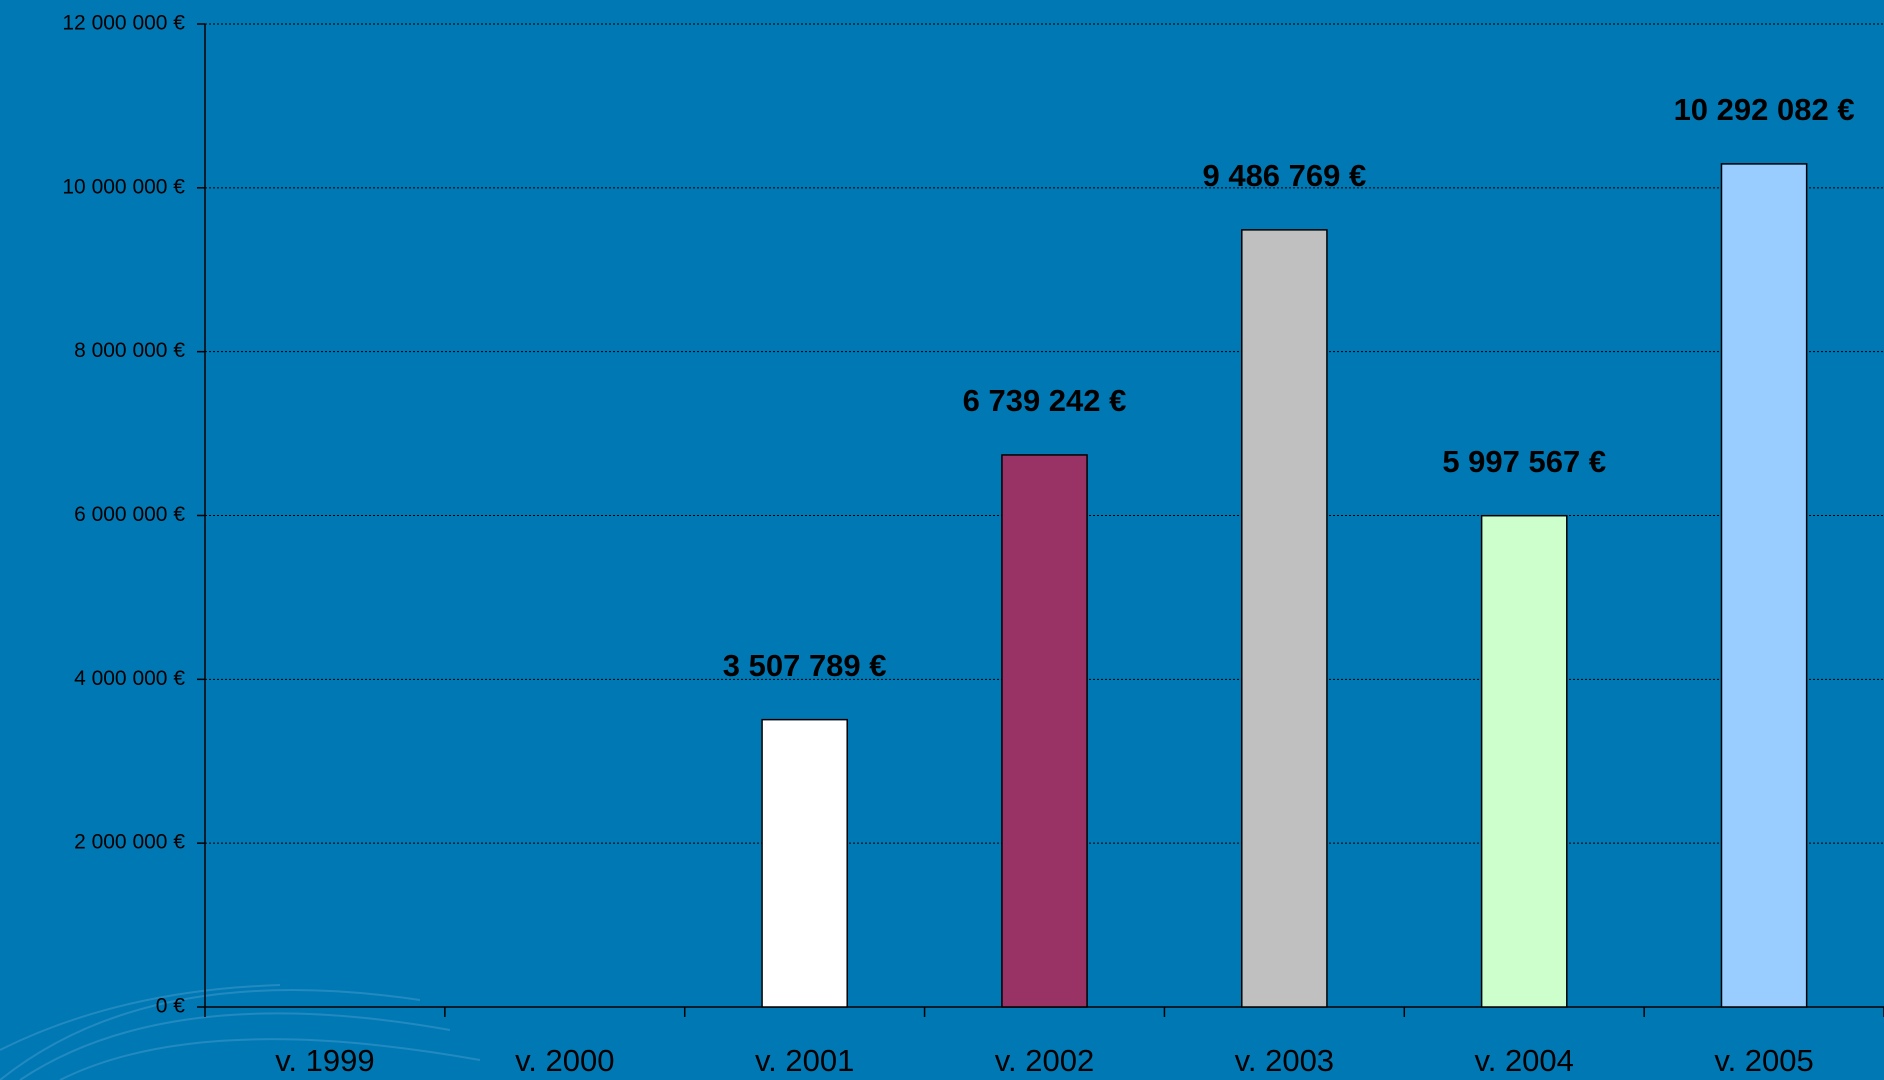  What do you see at coordinates (1524, 1060) in the screenshot?
I see `x-tick-label: v. 2004` at bounding box center [1524, 1060].